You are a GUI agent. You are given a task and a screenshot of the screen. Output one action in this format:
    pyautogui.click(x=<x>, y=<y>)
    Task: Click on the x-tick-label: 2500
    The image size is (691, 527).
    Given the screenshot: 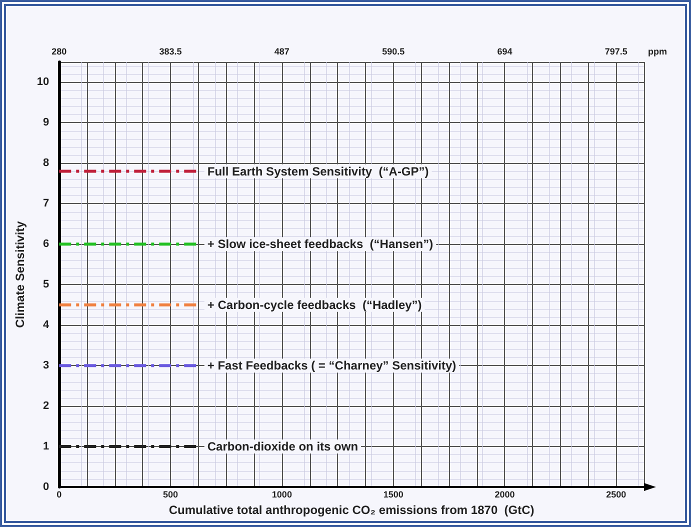 What is the action you would take?
    pyautogui.click(x=616, y=495)
    